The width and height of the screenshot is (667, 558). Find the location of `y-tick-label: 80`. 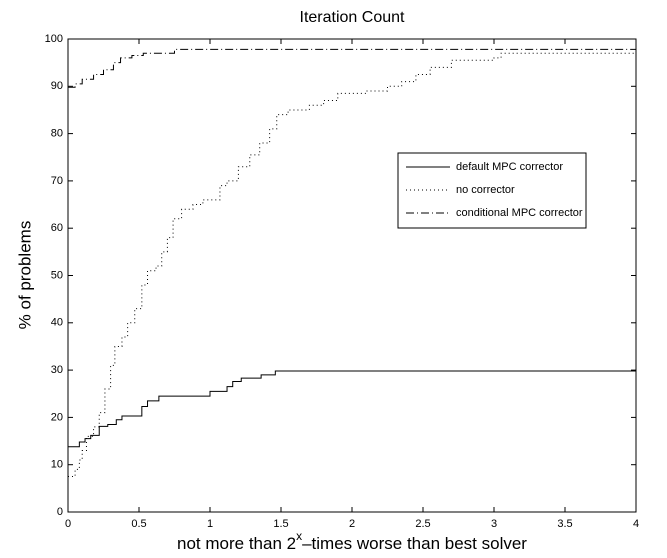

y-tick-label: 80 is located at coordinates (57, 134).